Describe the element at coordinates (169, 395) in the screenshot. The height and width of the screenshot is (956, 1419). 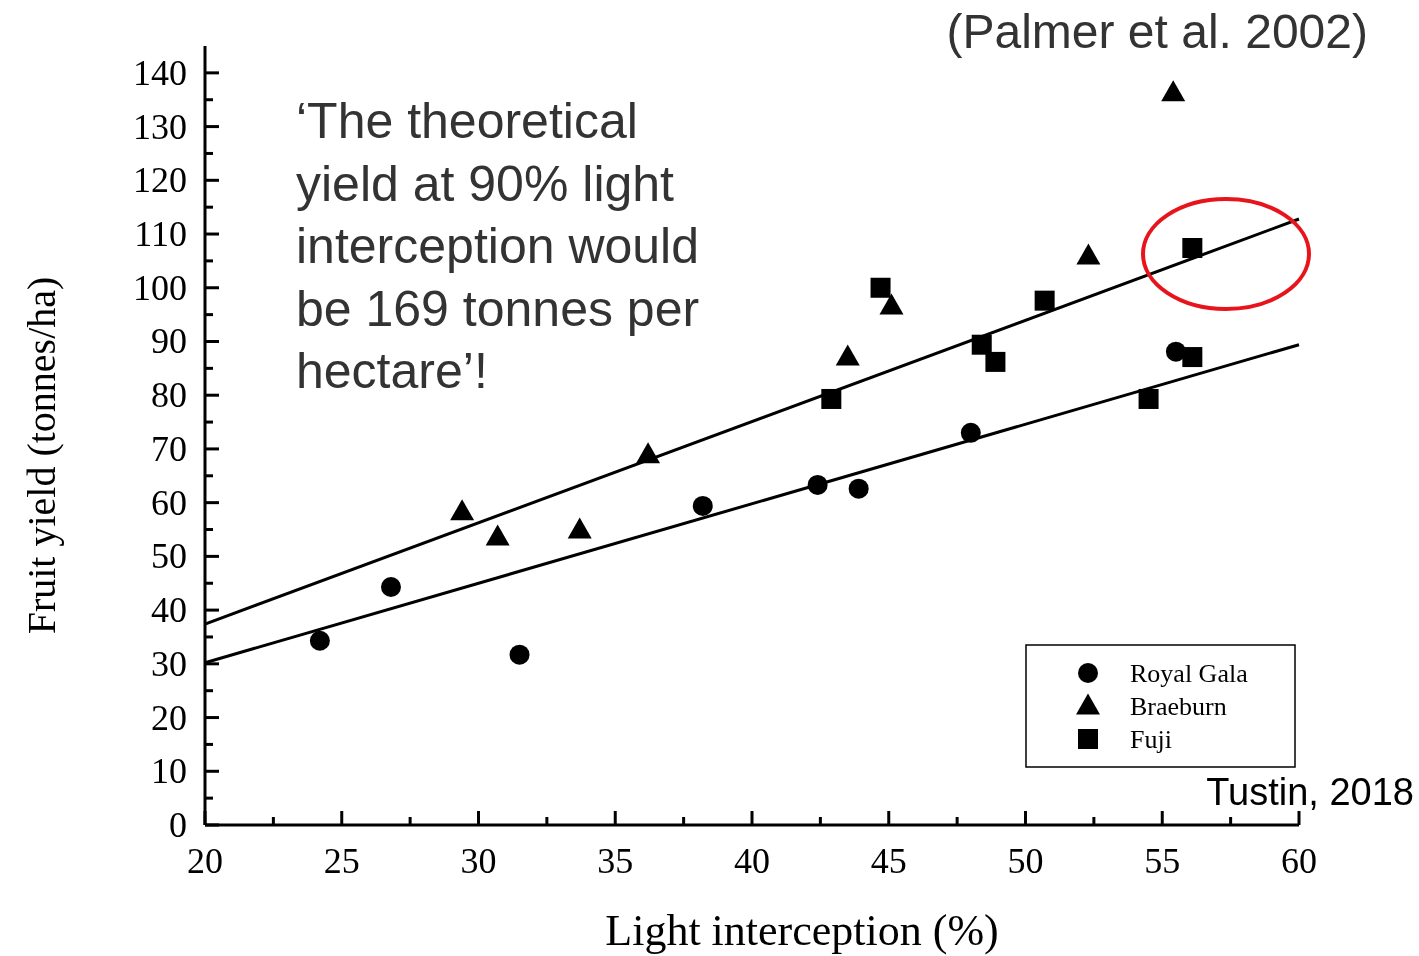
I see `y-tick-label: 80` at that location.